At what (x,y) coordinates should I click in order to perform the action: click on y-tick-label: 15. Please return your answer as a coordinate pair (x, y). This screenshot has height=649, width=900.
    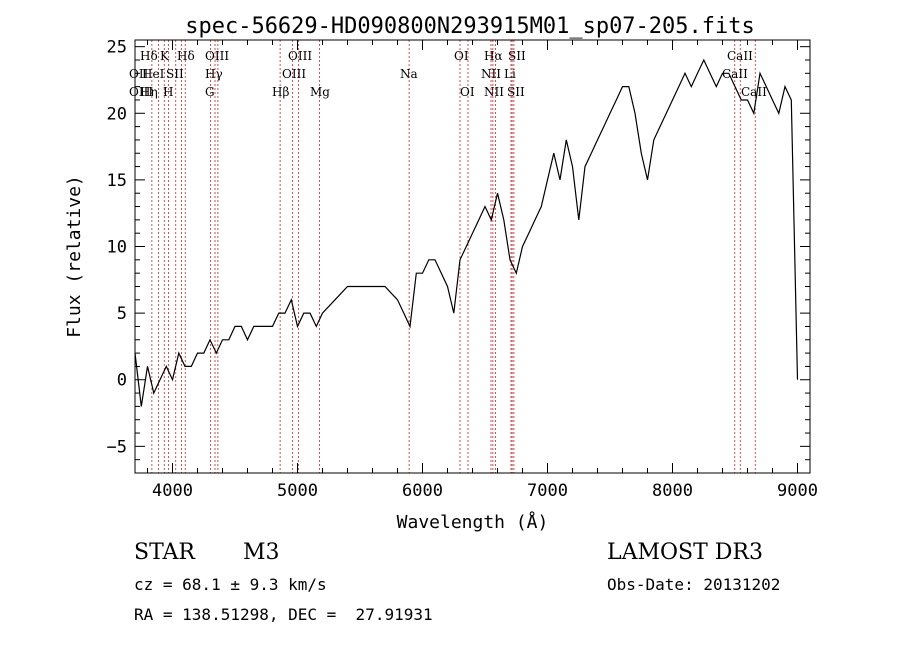
    Looking at the image, I should click on (117, 181).